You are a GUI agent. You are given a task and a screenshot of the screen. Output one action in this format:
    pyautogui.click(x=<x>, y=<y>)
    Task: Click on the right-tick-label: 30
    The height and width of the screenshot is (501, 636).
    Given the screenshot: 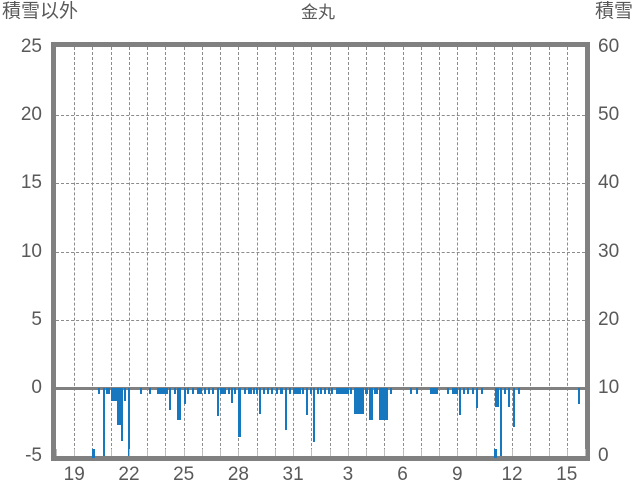 What is the action you would take?
    pyautogui.click(x=609, y=251)
    